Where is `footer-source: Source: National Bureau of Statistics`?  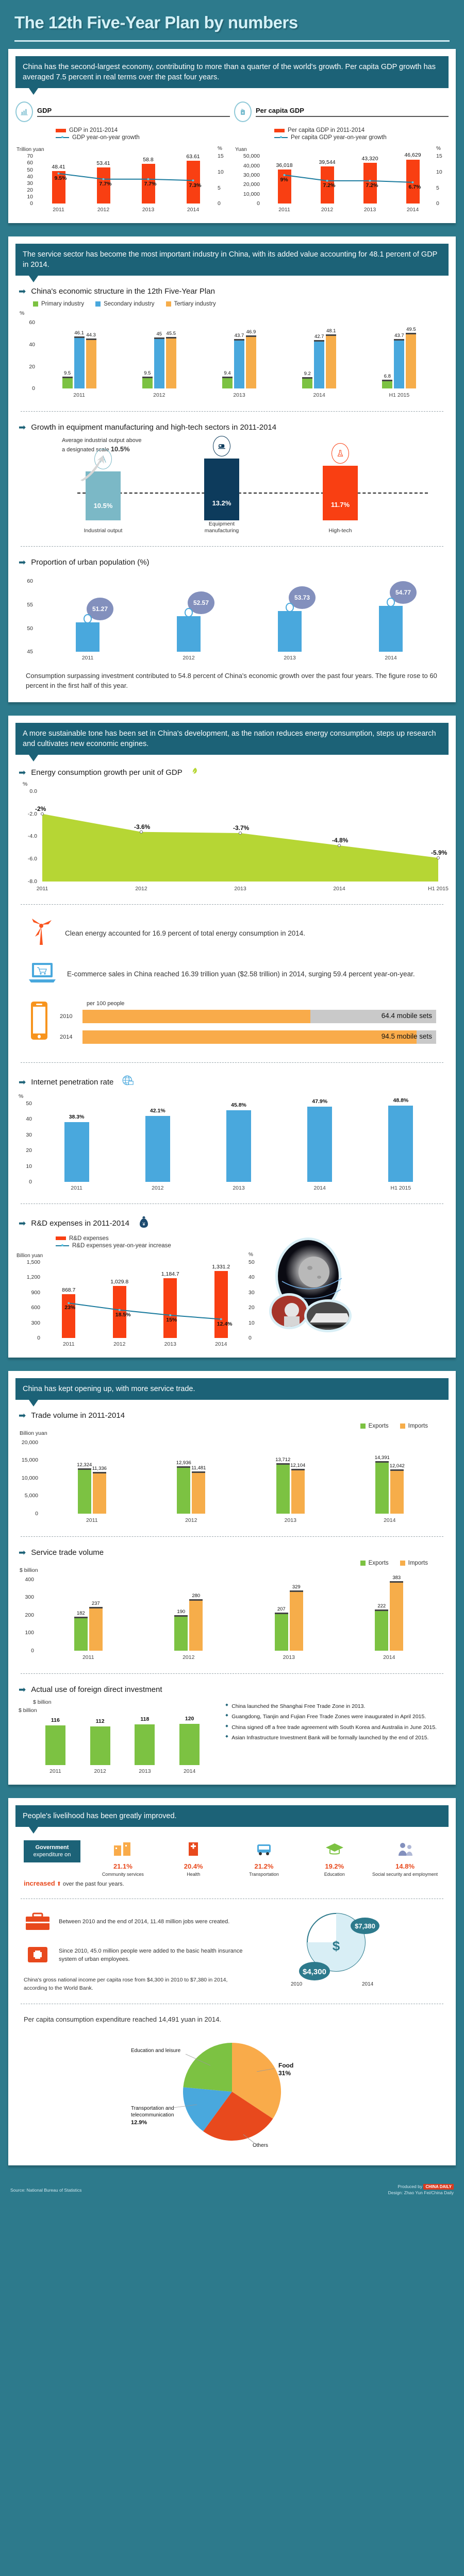 footer-source: Source: National Bureau of Statistics is located at coordinates (46, 2190).